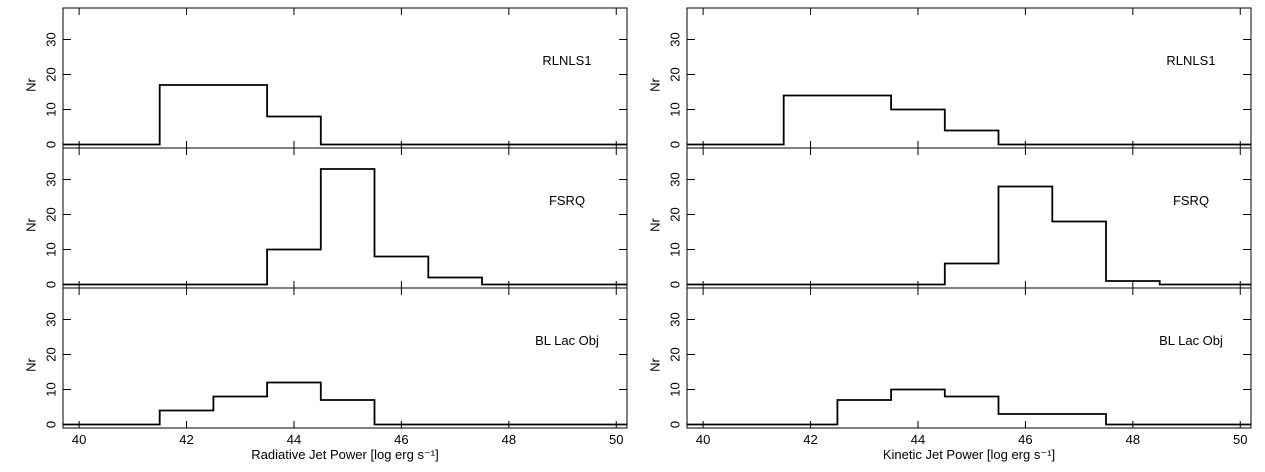  I want to click on x-axis-title: Radiative Jet Power [log erg s⁻¹], so click(345, 454).